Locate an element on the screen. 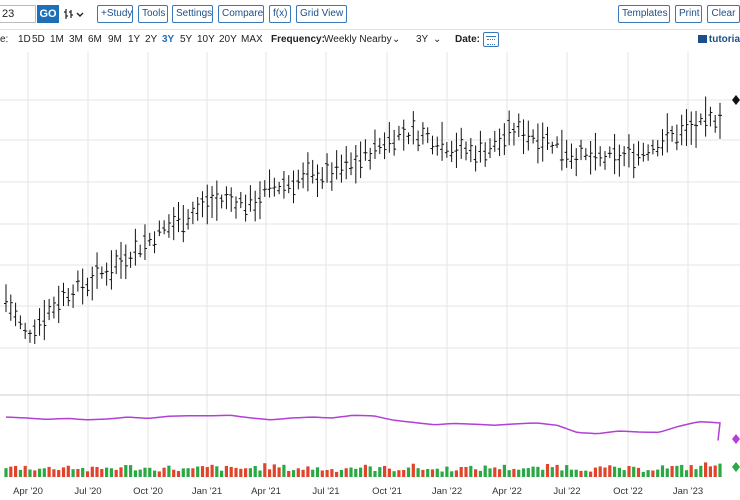  range-1y: 1Y is located at coordinates (134, 39).